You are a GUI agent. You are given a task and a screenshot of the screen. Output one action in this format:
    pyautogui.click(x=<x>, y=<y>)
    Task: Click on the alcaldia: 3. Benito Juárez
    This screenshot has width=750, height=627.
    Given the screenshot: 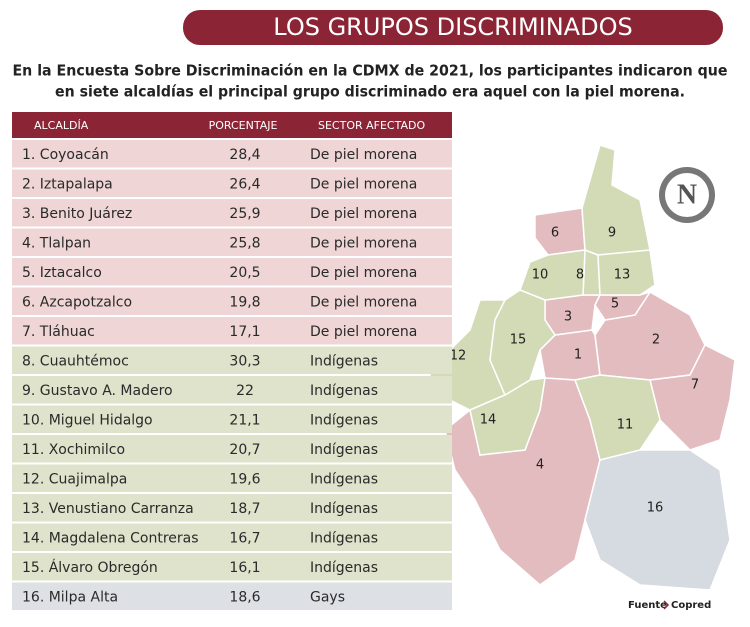 What is the action you would take?
    pyautogui.click(x=77, y=214)
    